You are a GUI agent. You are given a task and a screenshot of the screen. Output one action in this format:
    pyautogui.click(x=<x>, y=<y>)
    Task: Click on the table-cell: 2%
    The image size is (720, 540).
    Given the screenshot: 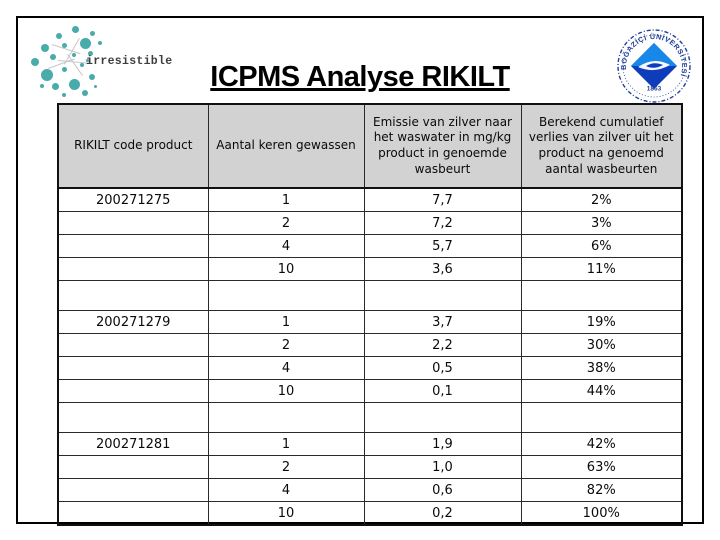 What is the action you would take?
    pyautogui.click(x=601, y=199)
    